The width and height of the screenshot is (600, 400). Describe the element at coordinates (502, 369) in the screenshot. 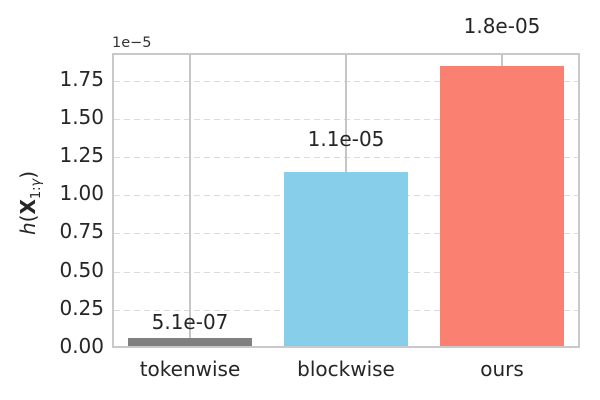

I see `x-tick-label-ours: ours` at that location.